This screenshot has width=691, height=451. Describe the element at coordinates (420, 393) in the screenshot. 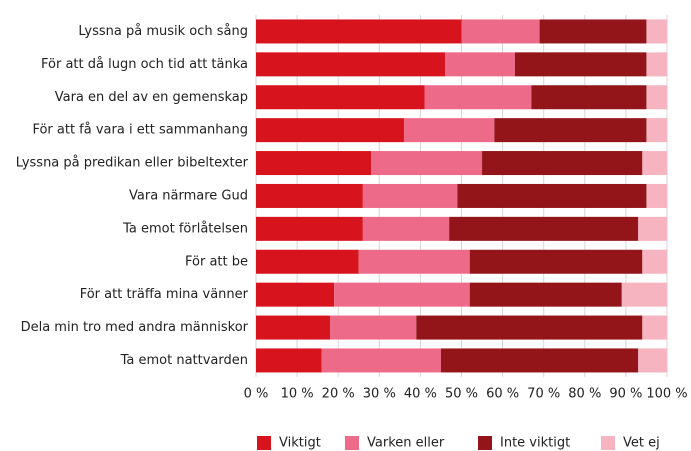

I see `x-tick-label: 40 %` at that location.